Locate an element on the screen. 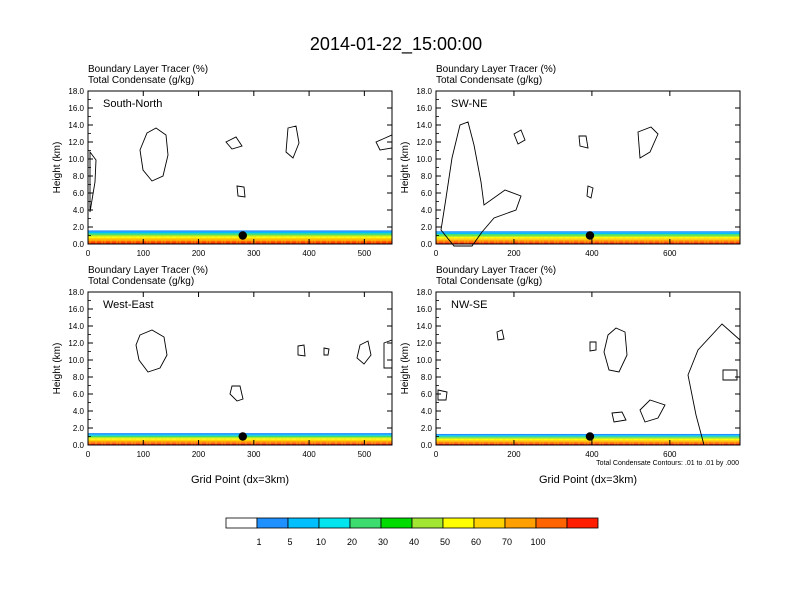 Image resolution: width=792 pixels, height=612 pixels. x-tick-label: 100 is located at coordinates (144, 454).